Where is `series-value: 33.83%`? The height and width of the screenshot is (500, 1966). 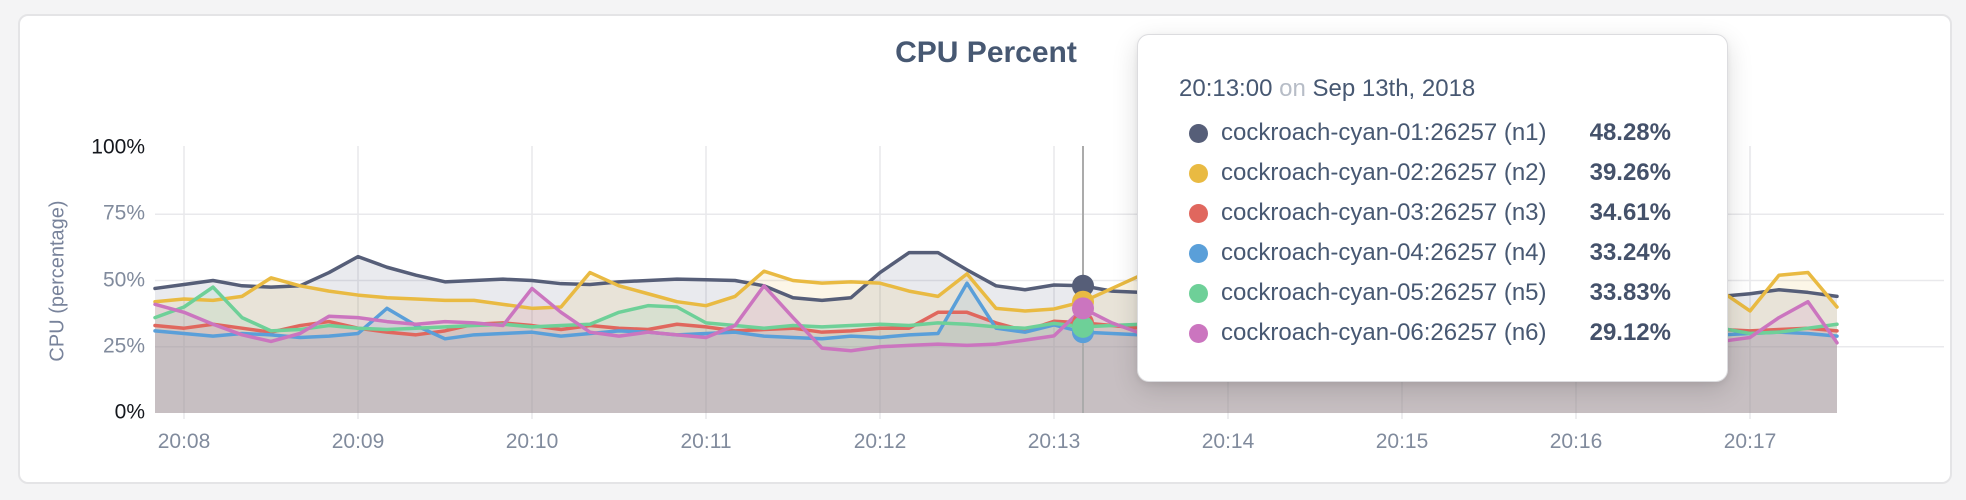 series-value: 33.83% is located at coordinates (1630, 292).